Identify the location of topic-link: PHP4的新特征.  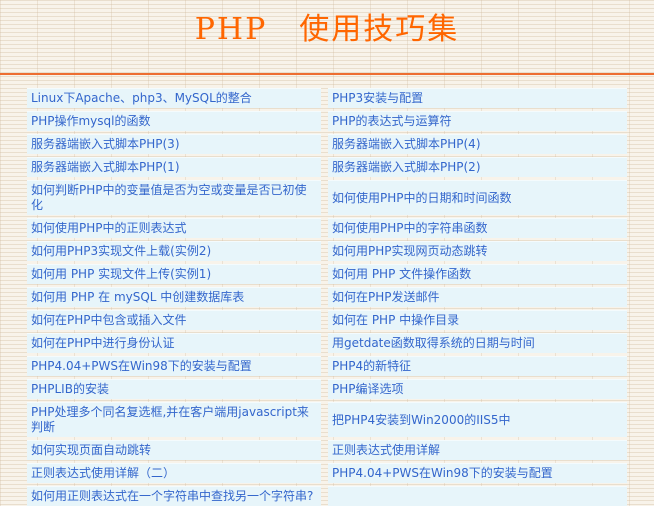
(372, 366).